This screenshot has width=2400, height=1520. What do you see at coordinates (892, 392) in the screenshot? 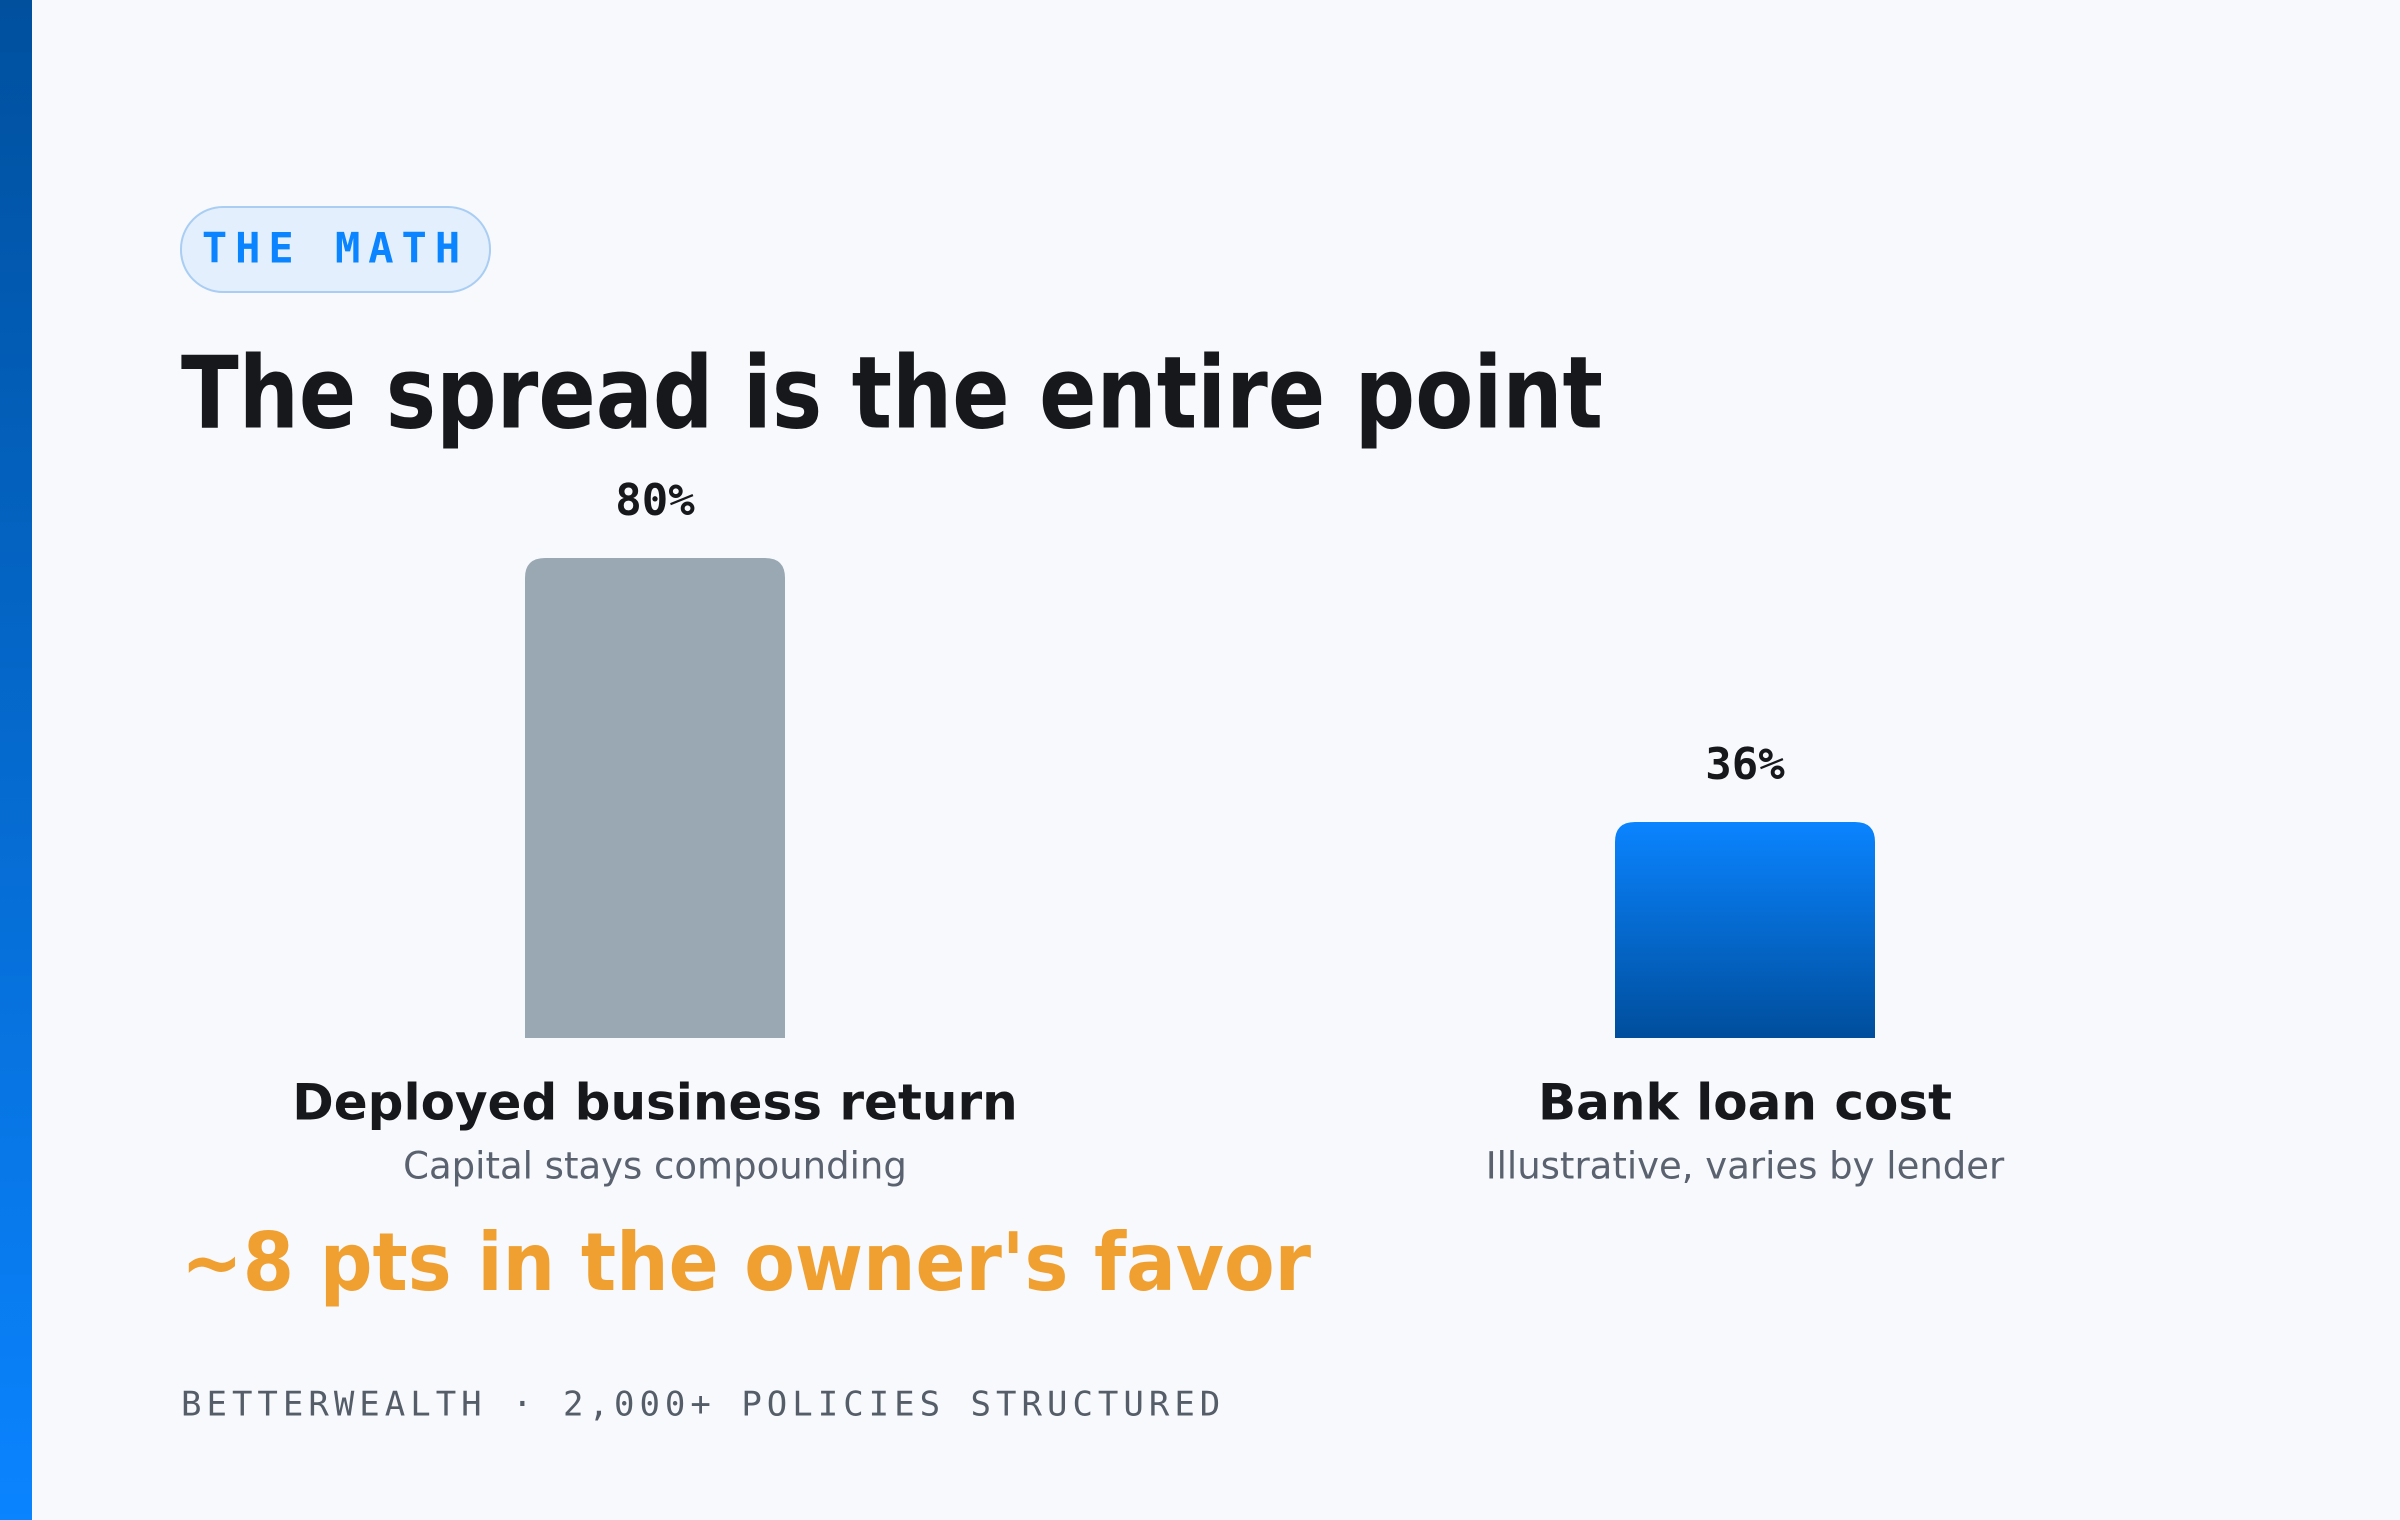
I see `chart-title: The spread is the entire point` at bounding box center [892, 392].